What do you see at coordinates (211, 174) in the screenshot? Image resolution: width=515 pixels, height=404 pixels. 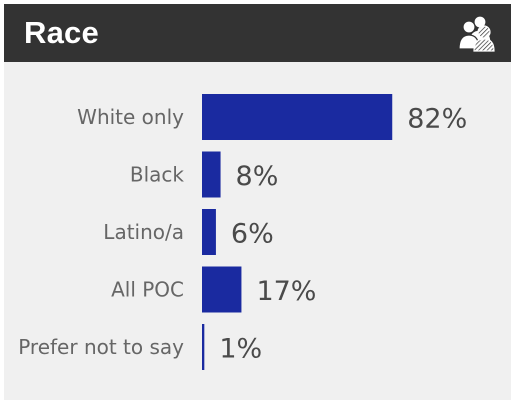 I see `bar-black` at bounding box center [211, 174].